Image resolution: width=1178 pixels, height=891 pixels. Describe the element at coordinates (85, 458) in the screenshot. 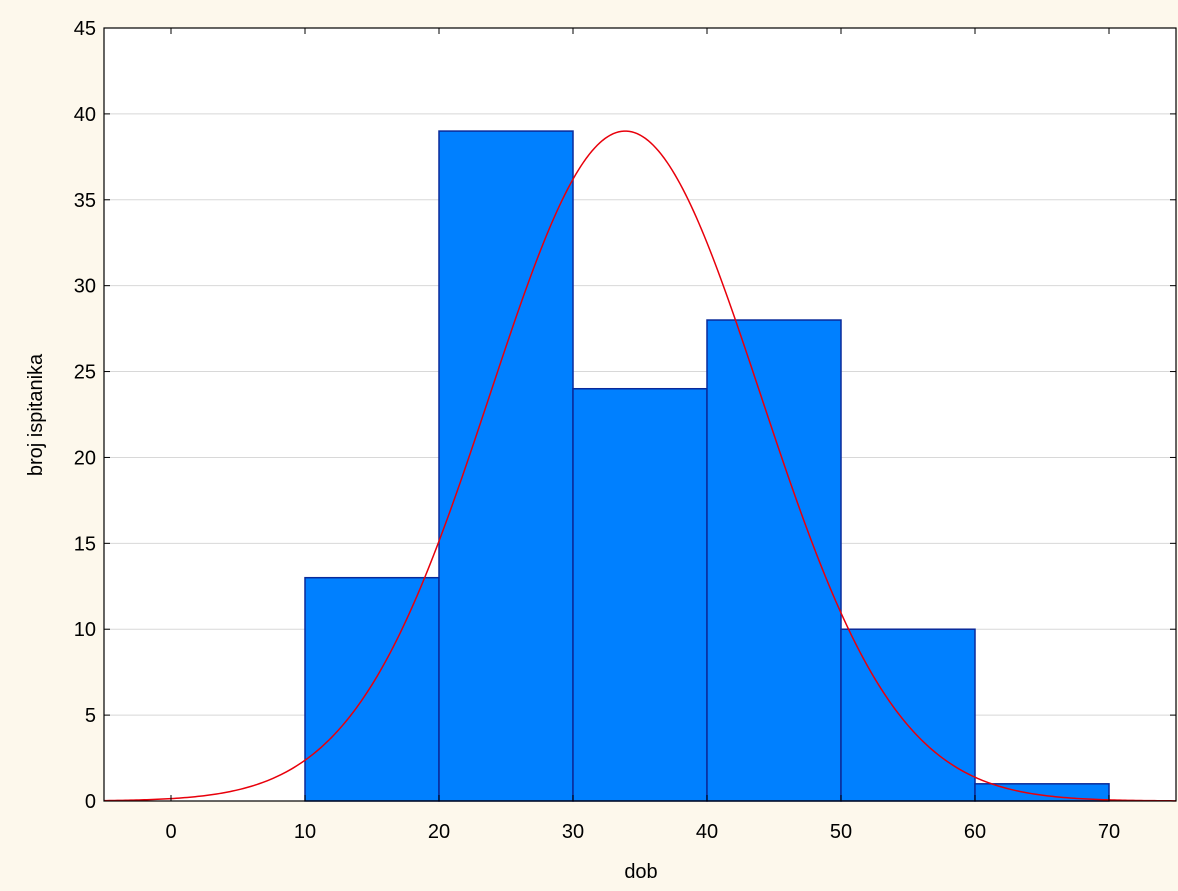

I see `y-tick-label: 20` at that location.